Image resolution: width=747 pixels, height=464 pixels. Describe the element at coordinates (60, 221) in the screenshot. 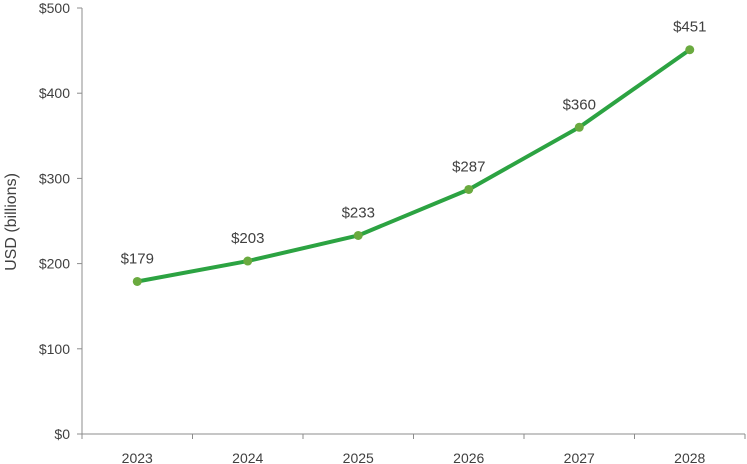

I see `y-axis-ticks: $0 $100 $200 $300 $400 $500` at that location.